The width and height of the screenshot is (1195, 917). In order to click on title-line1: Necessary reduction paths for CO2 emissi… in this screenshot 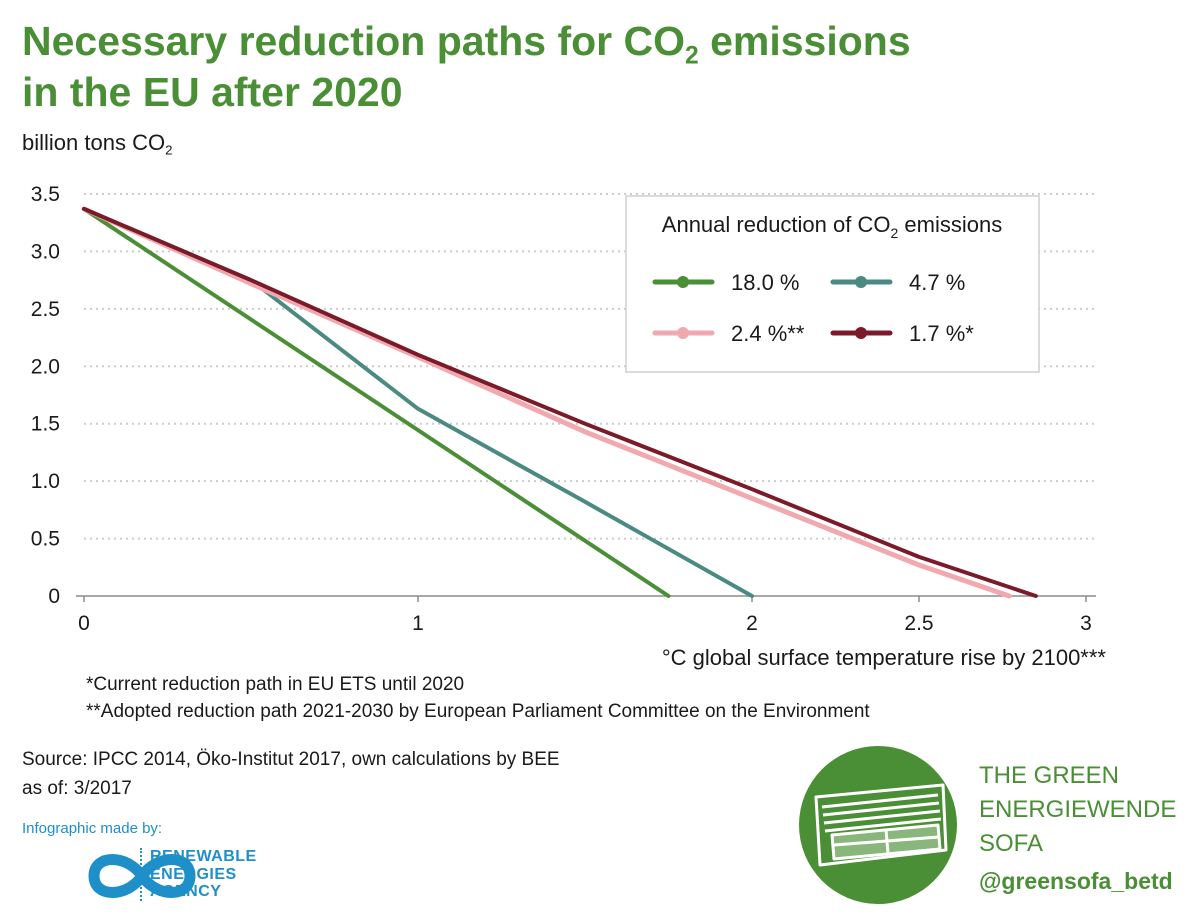, I will do `click(466, 44)`.